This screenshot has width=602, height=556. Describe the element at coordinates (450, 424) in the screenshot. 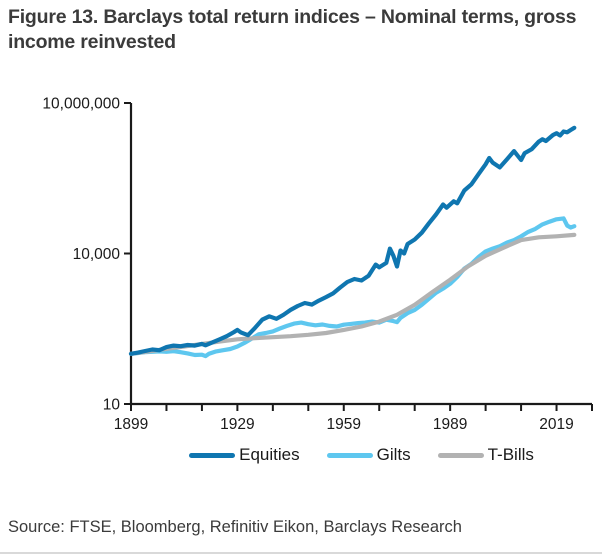

I see `x-axis-label: 1989` at that location.